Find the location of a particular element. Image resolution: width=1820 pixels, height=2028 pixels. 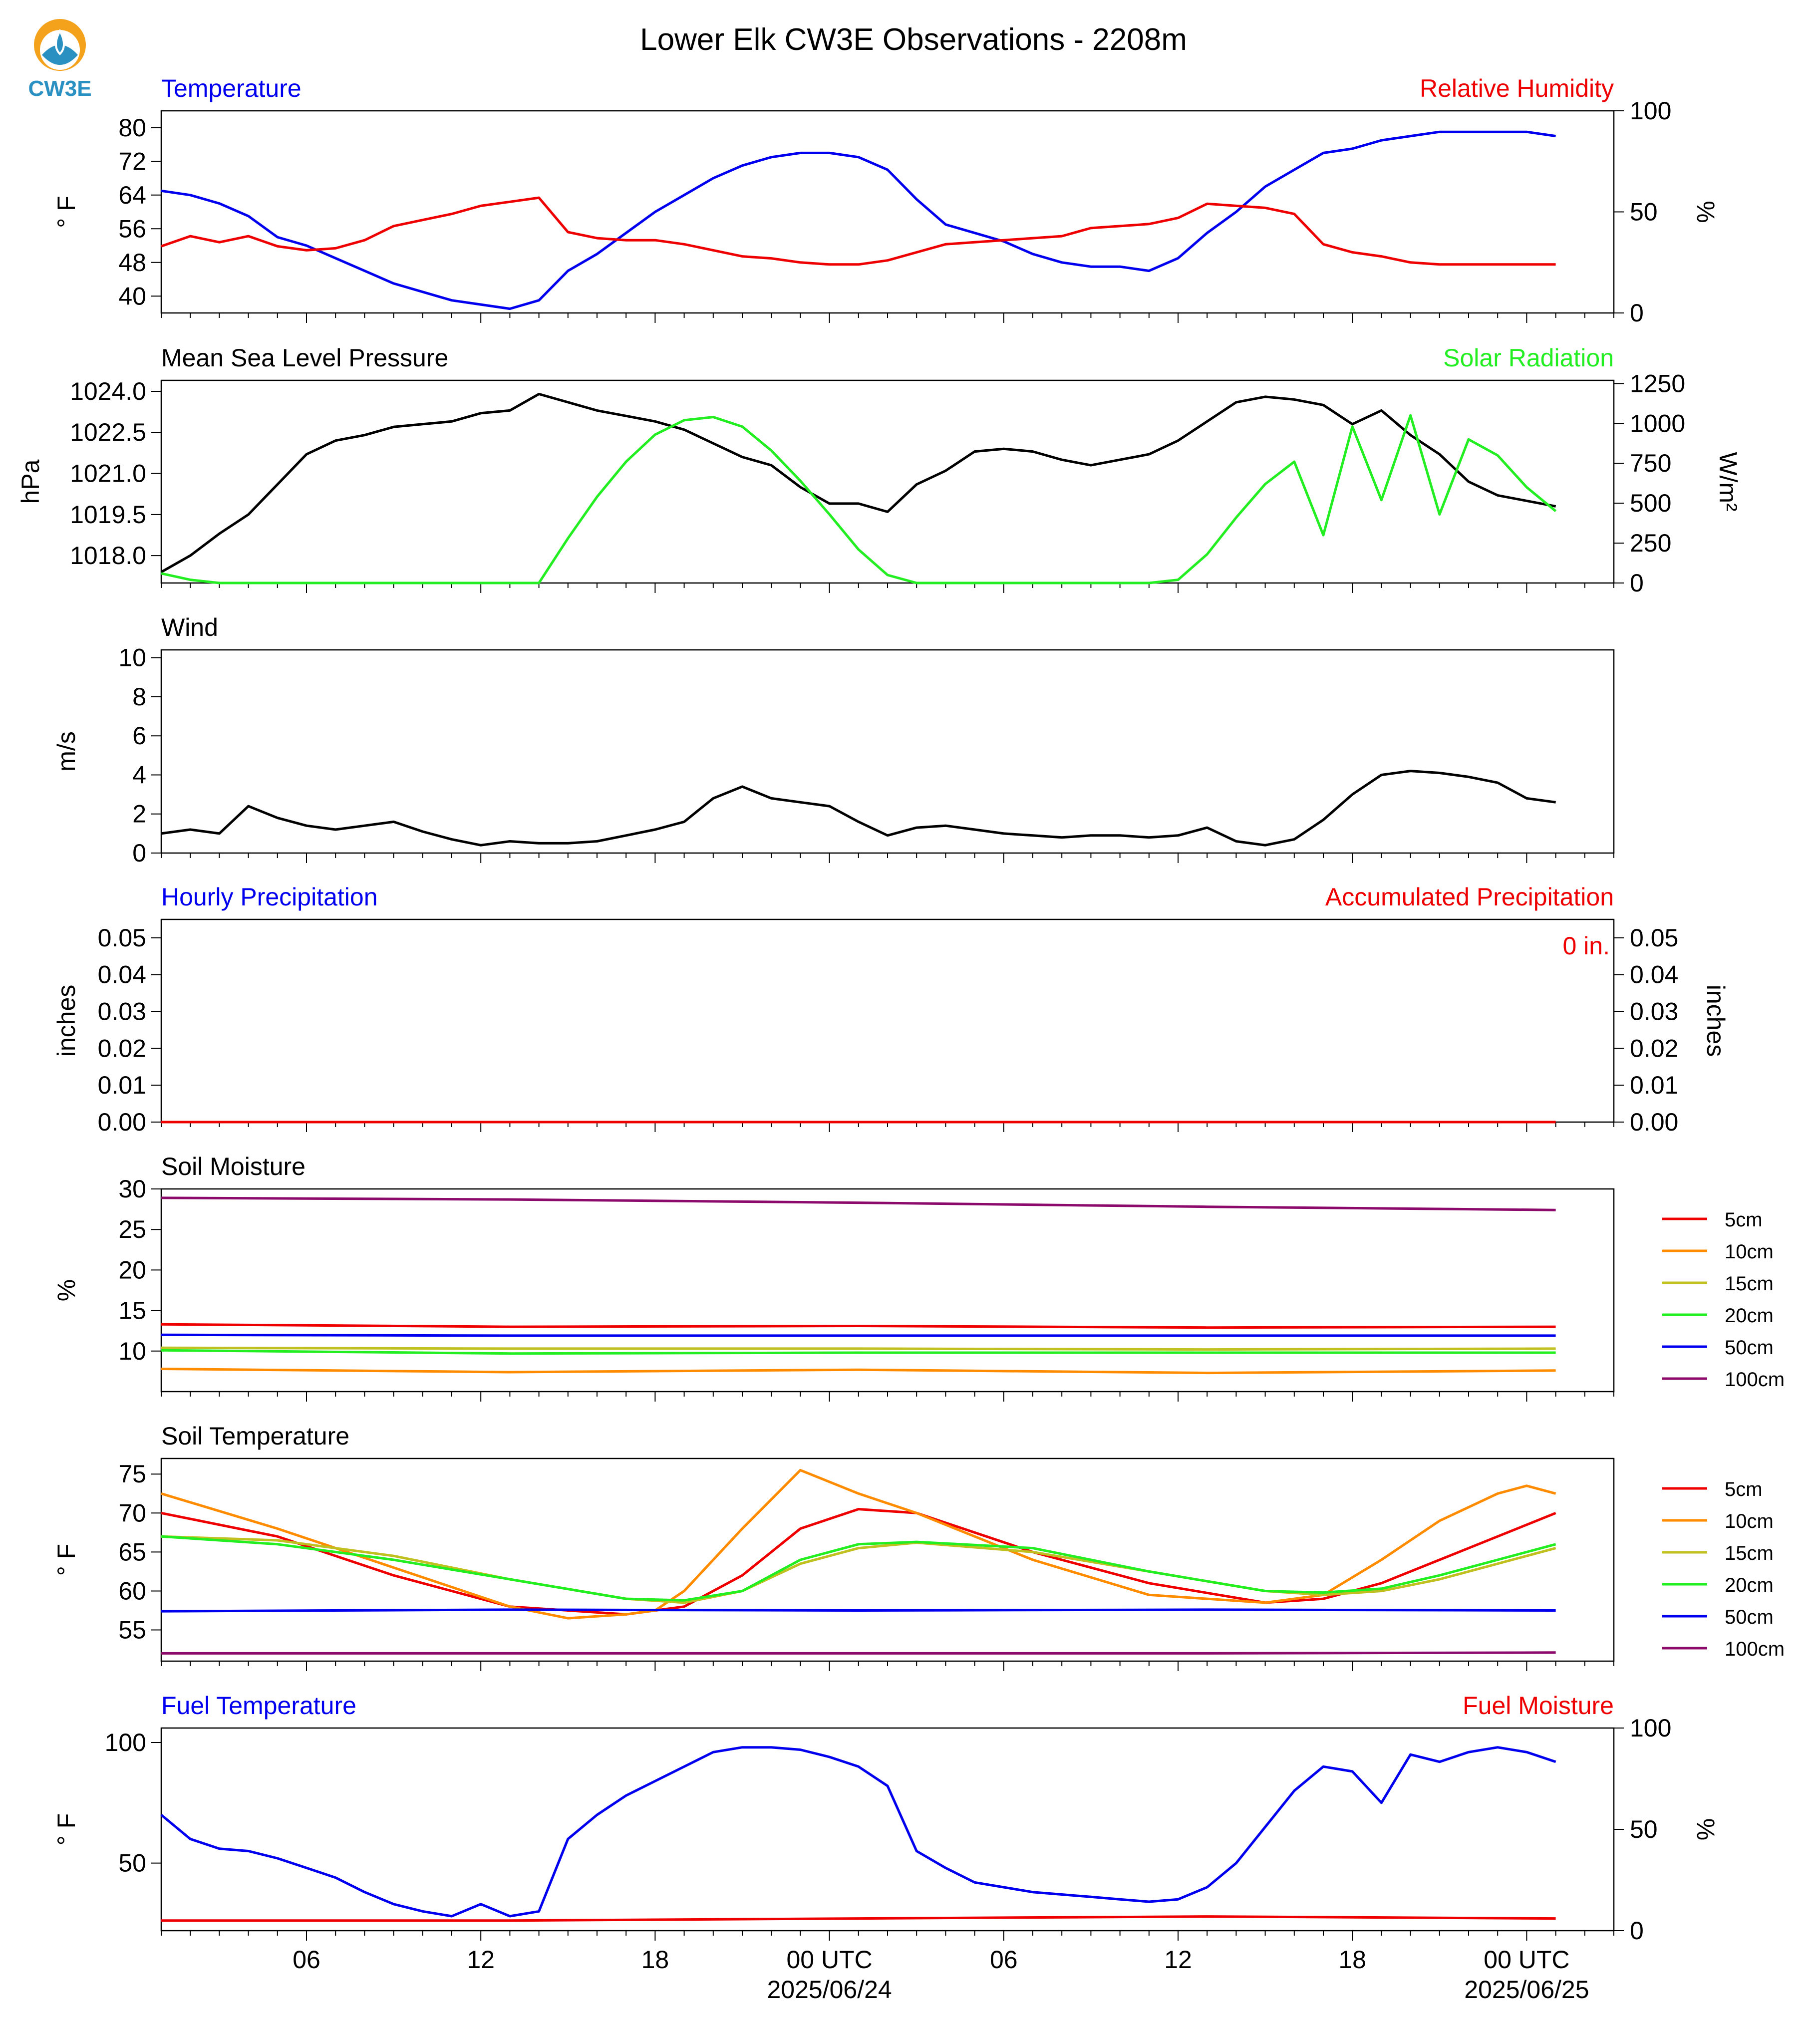

y-tick-label: 0.05 is located at coordinates (122, 938).